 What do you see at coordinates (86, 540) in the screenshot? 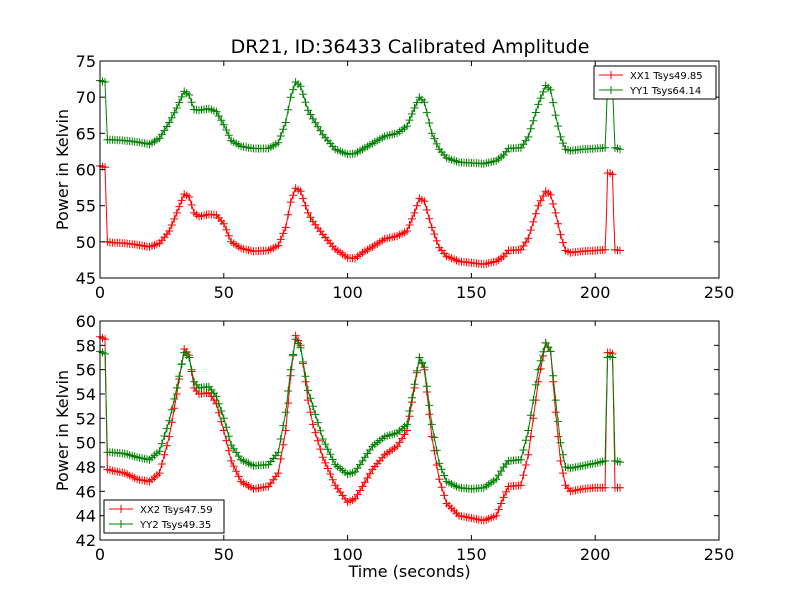
I see `y-tick-label: 42` at bounding box center [86, 540].